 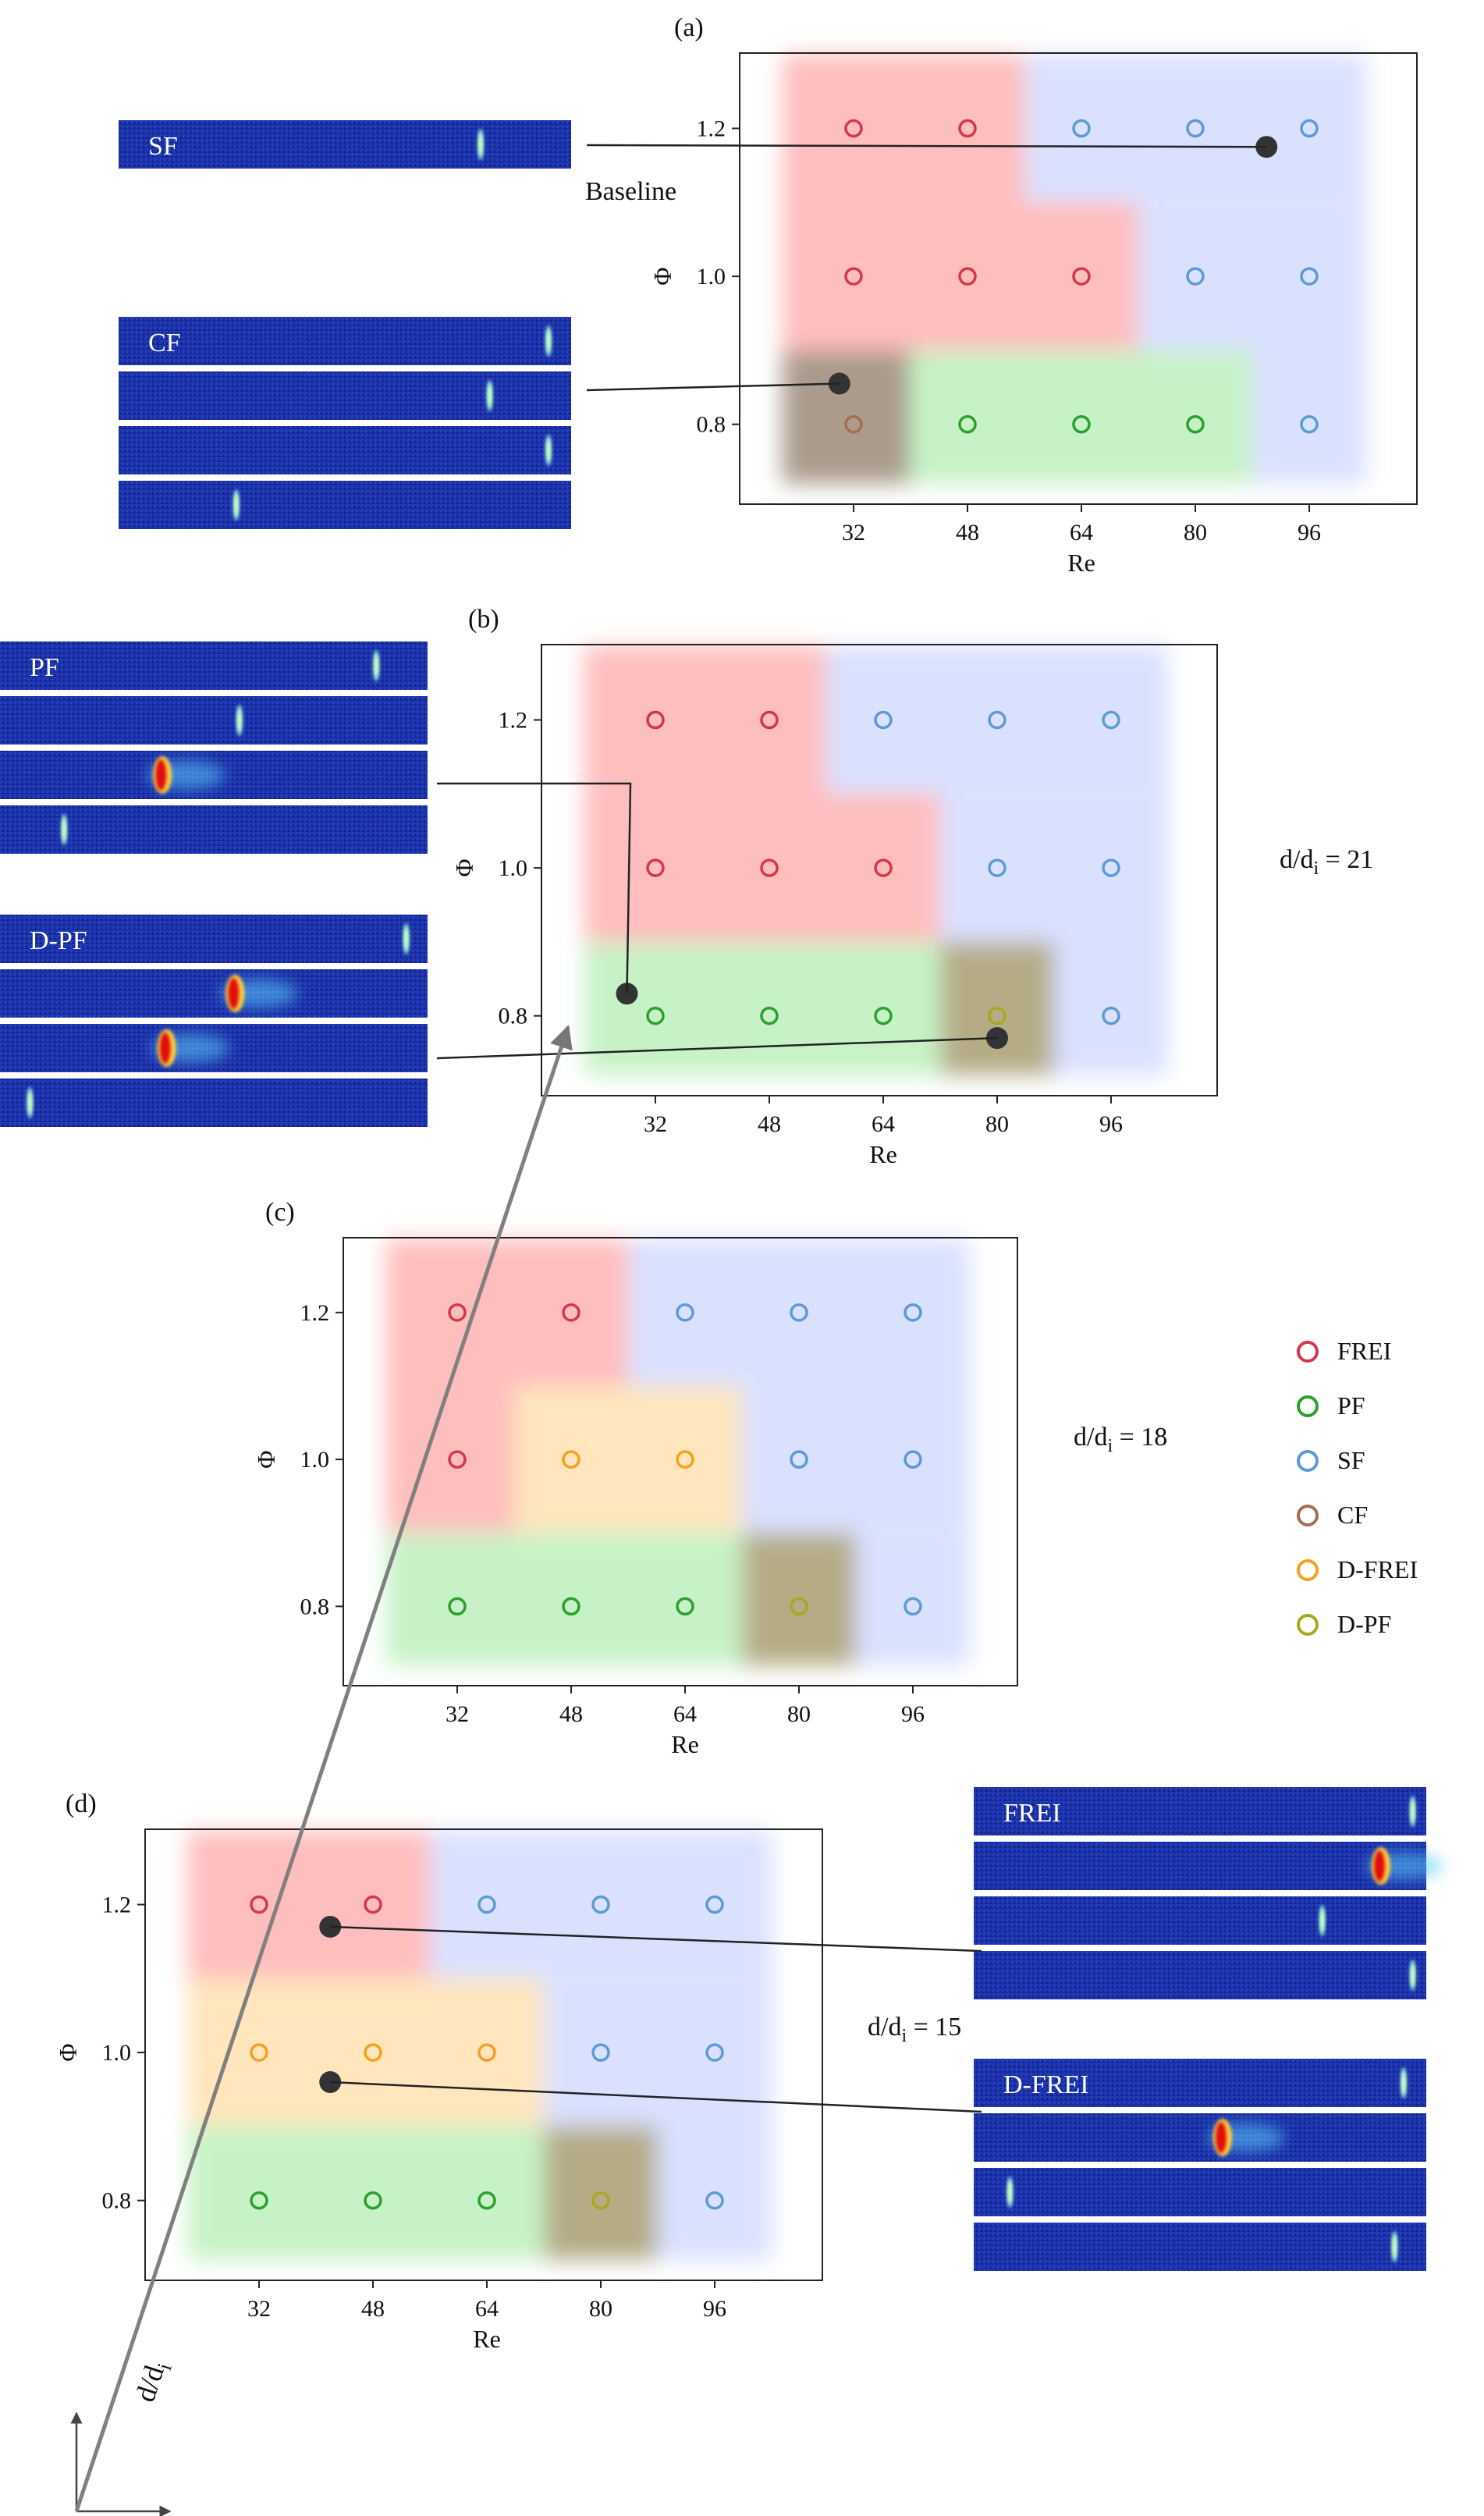 What do you see at coordinates (1200, 2165) in the screenshot?
I see `image-group-d-frei: D-FREI` at bounding box center [1200, 2165].